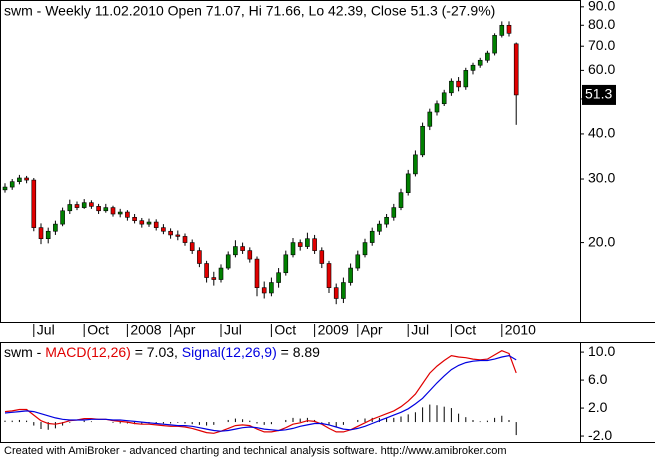  I want to click on legend-value: = 8.89, so click(301, 352).